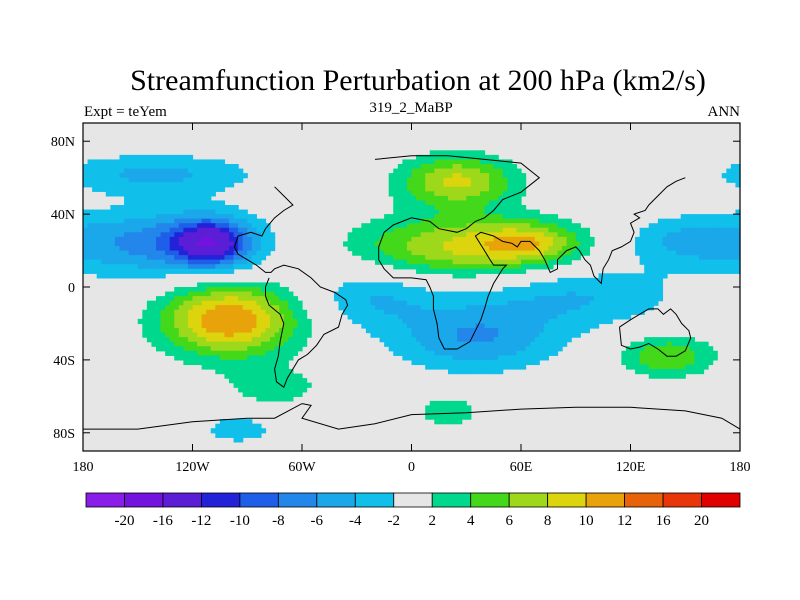  I want to click on colorbar-swatch, so click(374, 500).